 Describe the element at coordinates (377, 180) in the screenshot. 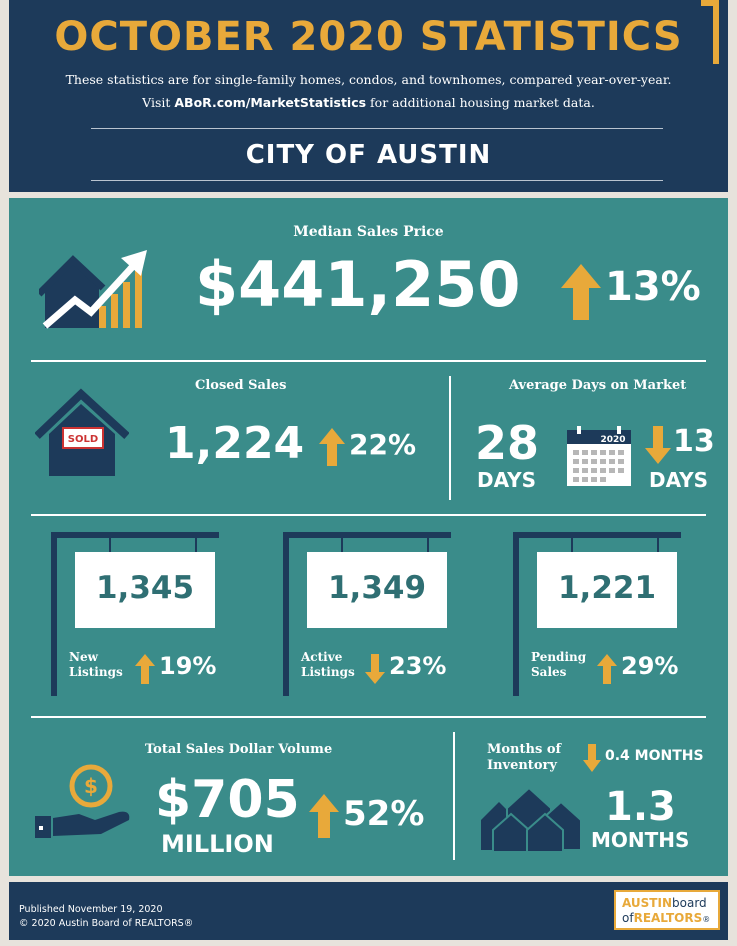

I see `city-bottom-rule` at that location.